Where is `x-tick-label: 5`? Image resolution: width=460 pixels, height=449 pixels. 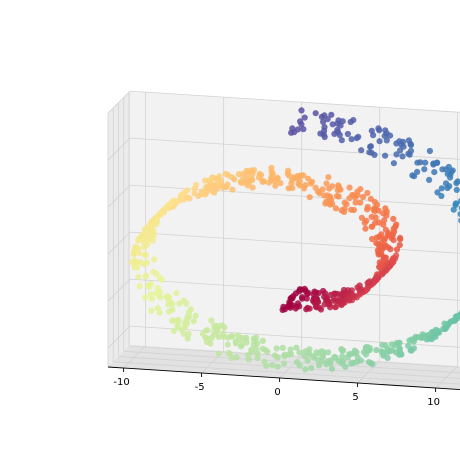
x-tick-label: 5 is located at coordinates (355, 397).